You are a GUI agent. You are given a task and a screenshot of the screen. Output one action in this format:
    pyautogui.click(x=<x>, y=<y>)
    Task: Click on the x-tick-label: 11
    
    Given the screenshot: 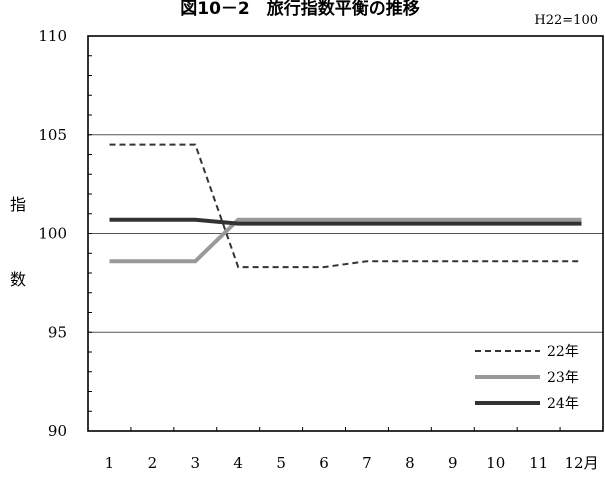 What is the action you would take?
    pyautogui.click(x=538, y=463)
    